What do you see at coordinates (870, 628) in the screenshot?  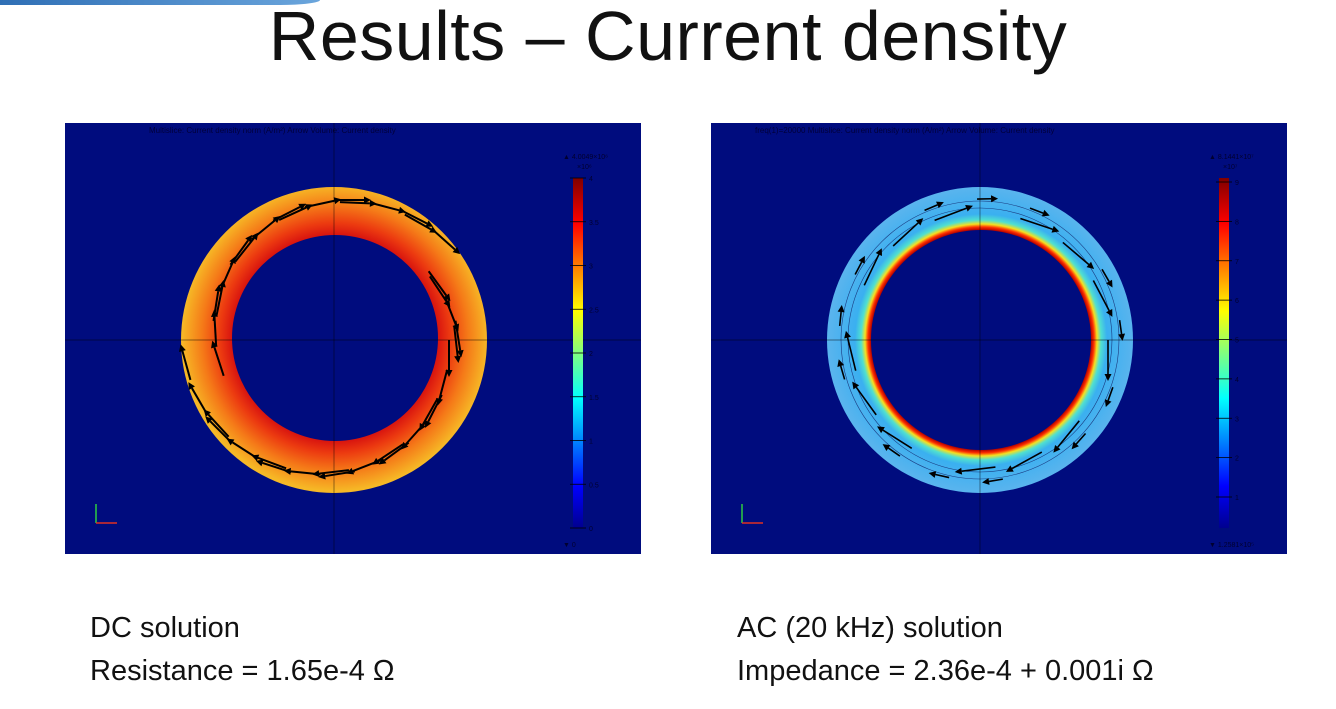 I see `caption-title: AC (20 kHz) solution` at bounding box center [870, 628].